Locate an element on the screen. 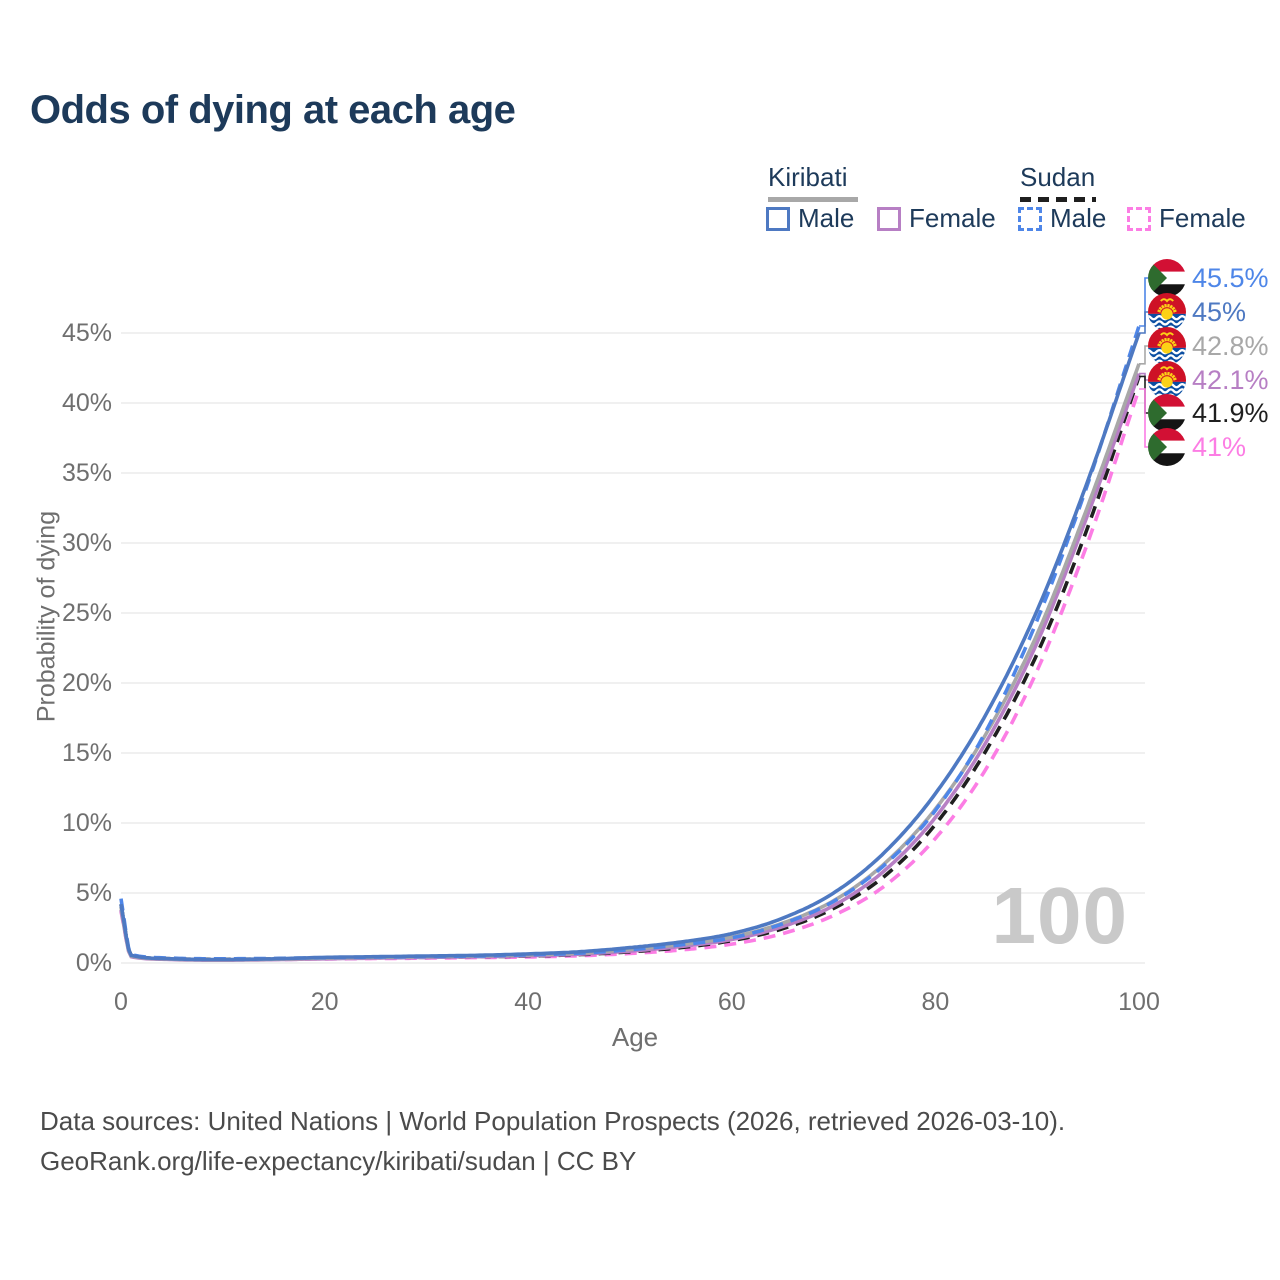 The width and height of the screenshot is (1280, 1280). y-tick-label: 5% is located at coordinates (93, 893).